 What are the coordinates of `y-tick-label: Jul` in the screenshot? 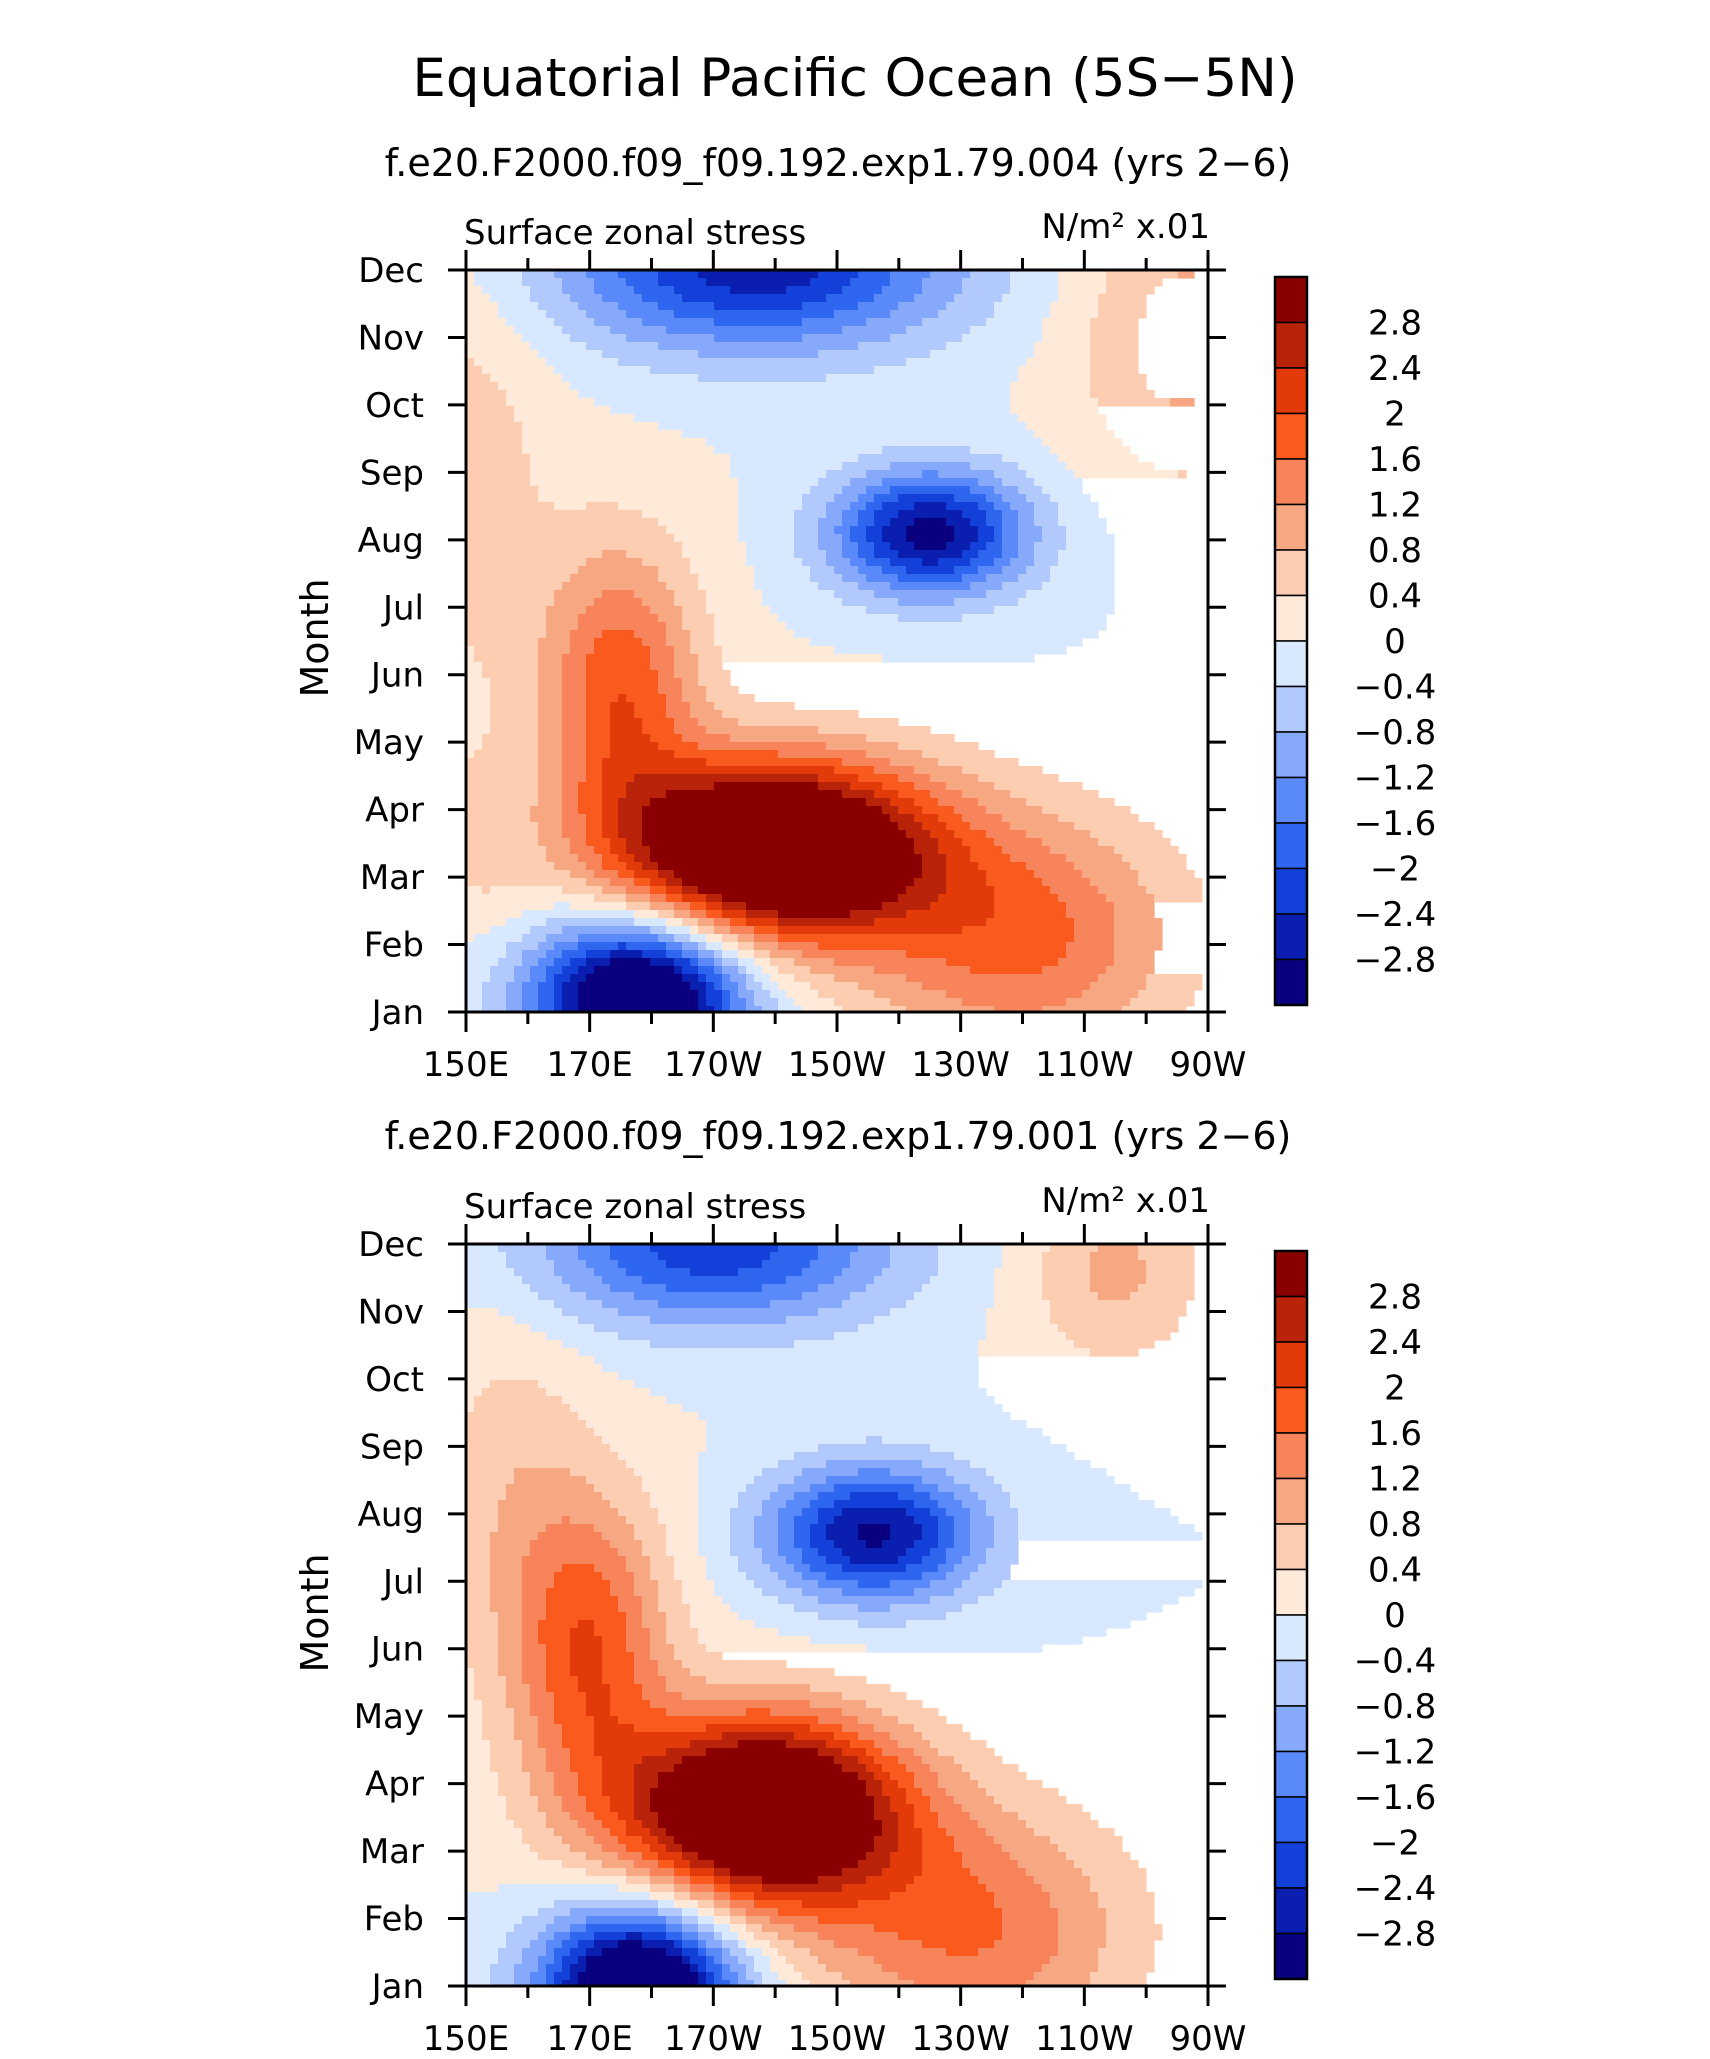 It's located at (402, 1582).